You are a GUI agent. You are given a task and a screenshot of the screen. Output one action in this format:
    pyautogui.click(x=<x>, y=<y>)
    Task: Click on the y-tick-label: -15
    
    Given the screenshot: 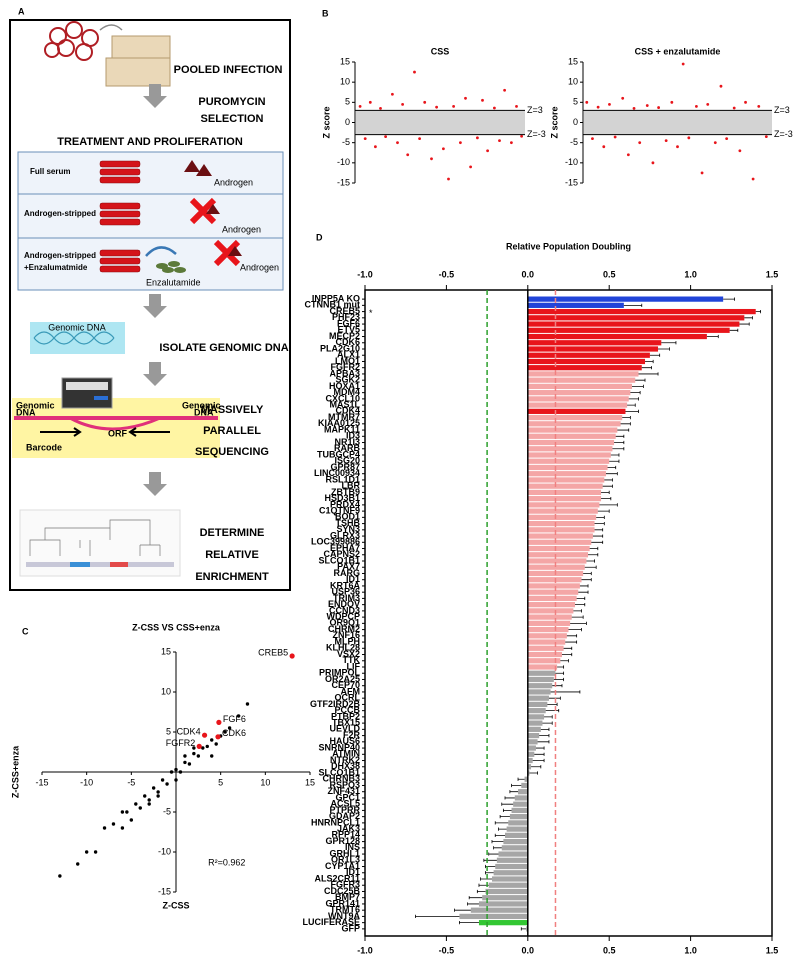 What is the action you would take?
    pyautogui.click(x=164, y=891)
    